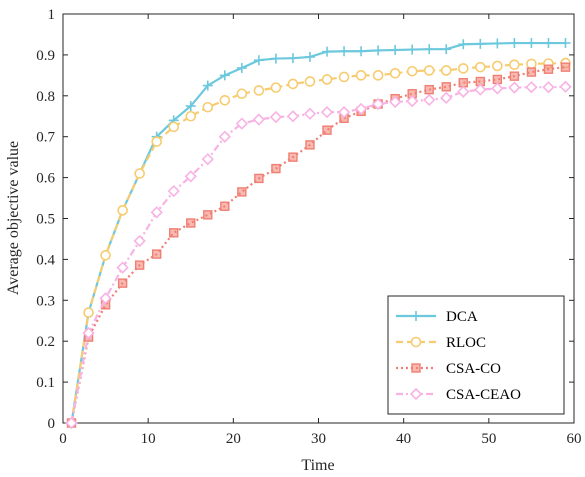  Describe the element at coordinates (45, 138) in the screenshot. I see `y-tick-label: 0.7` at that location.